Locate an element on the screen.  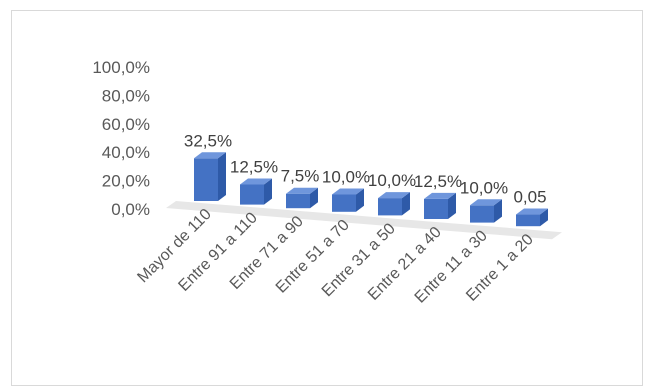
bars is located at coordinates (371, 189).